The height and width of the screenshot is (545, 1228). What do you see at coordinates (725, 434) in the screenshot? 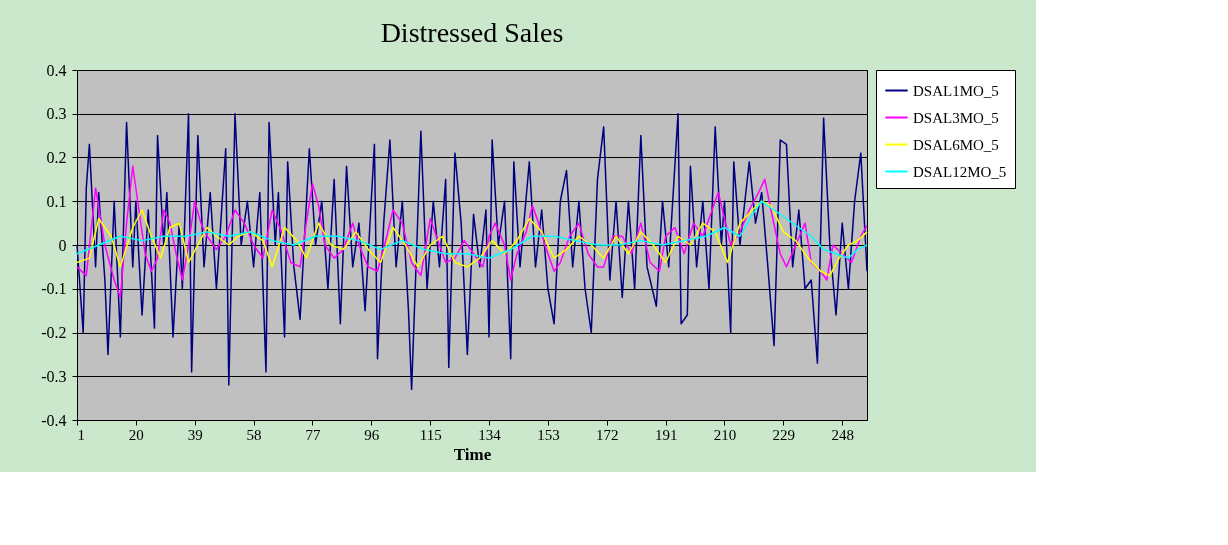
I see `x-tick-label: 210` at bounding box center [725, 434].